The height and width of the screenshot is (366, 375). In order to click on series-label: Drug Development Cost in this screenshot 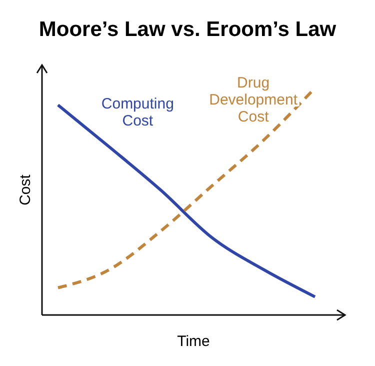, I will do `click(253, 100)`.